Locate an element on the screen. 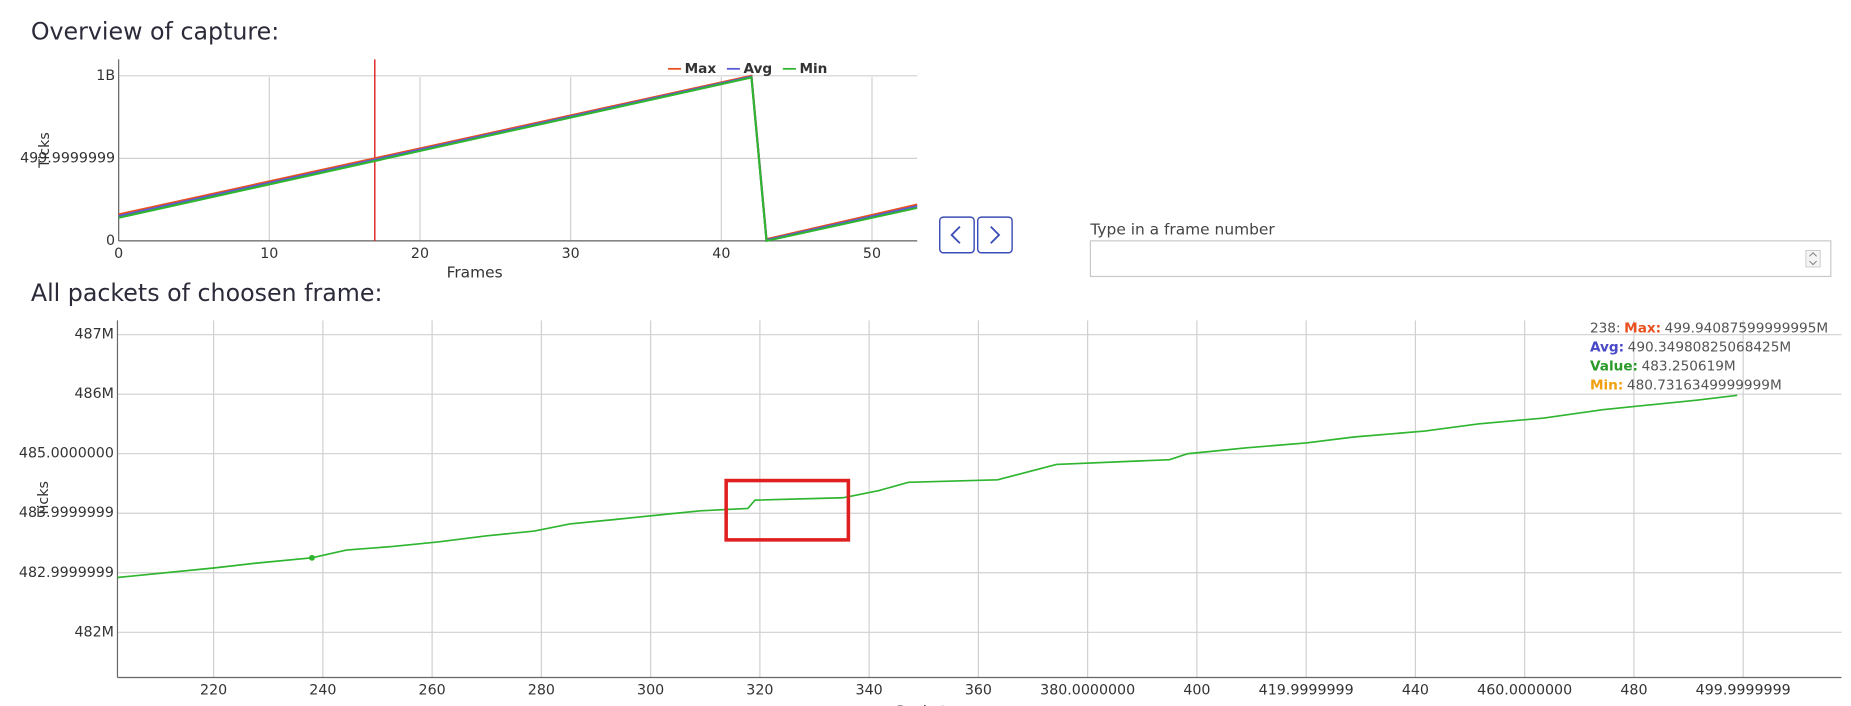  tooltip-row: 238: Max: 499.94087599999995M is located at coordinates (1709, 329).